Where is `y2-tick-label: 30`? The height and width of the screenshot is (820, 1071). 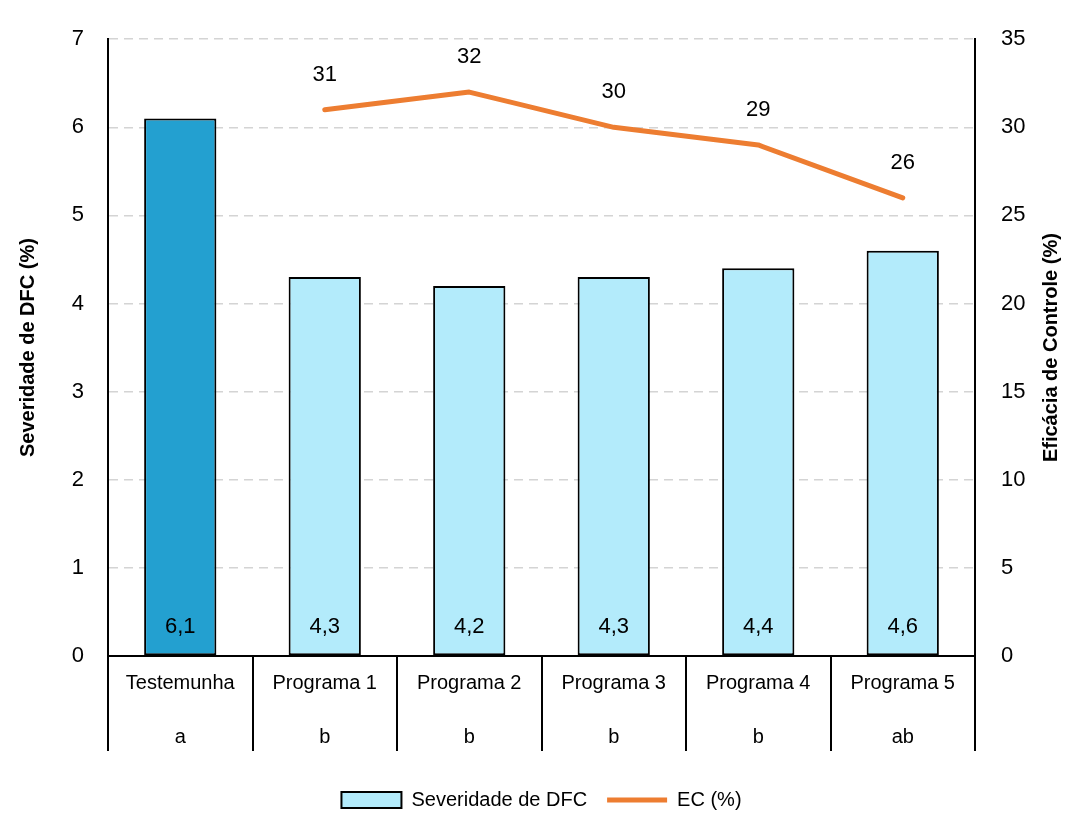 y2-tick-label: 30 is located at coordinates (1013, 126).